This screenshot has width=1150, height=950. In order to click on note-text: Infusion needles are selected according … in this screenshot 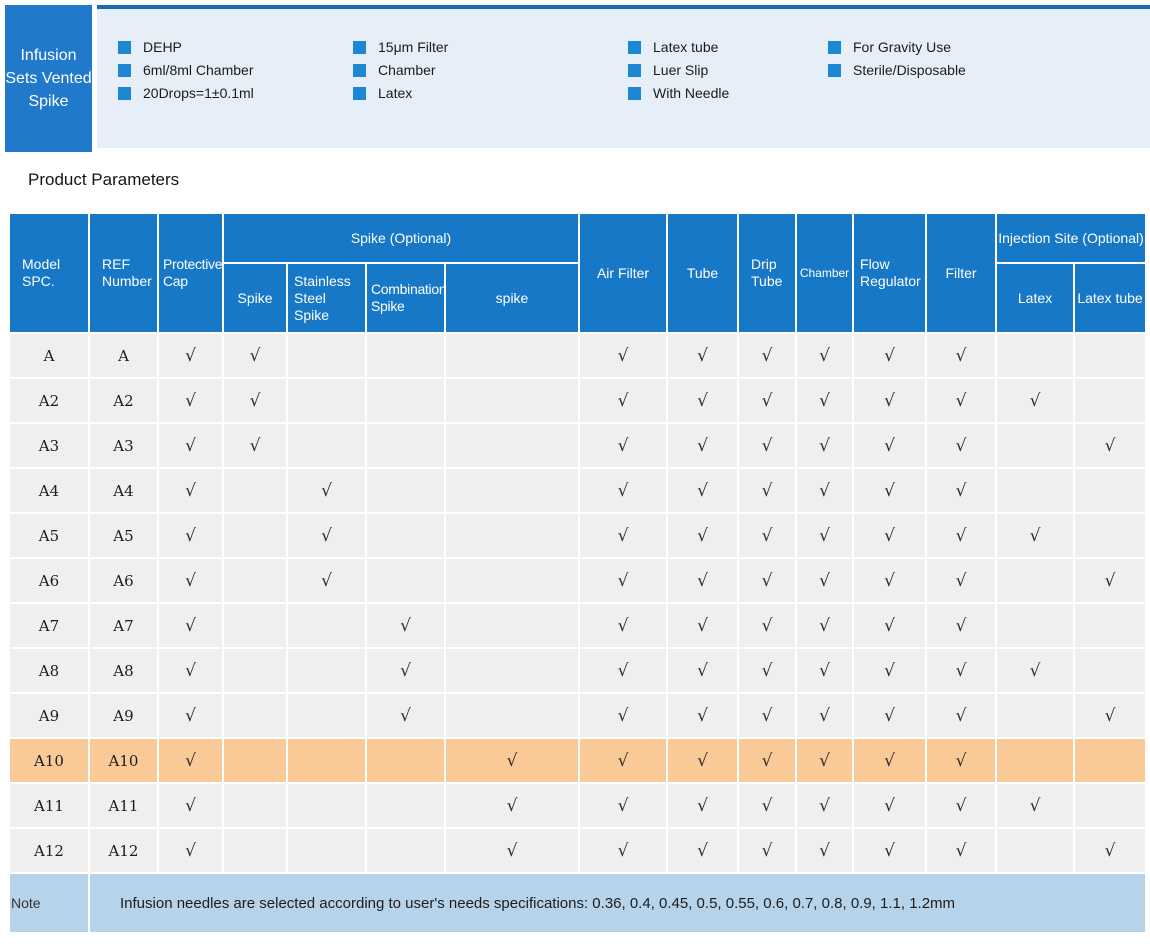, I will do `click(617, 903)`.